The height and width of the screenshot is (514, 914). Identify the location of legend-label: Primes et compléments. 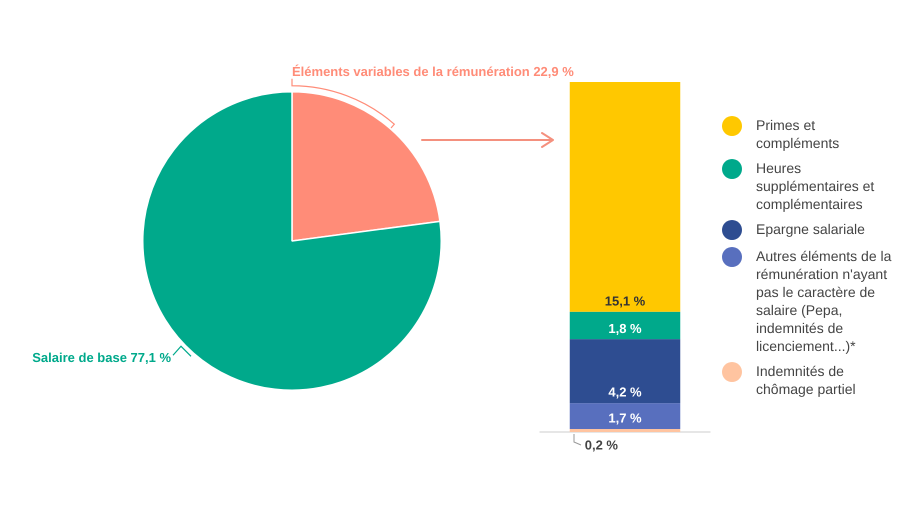
(798, 134).